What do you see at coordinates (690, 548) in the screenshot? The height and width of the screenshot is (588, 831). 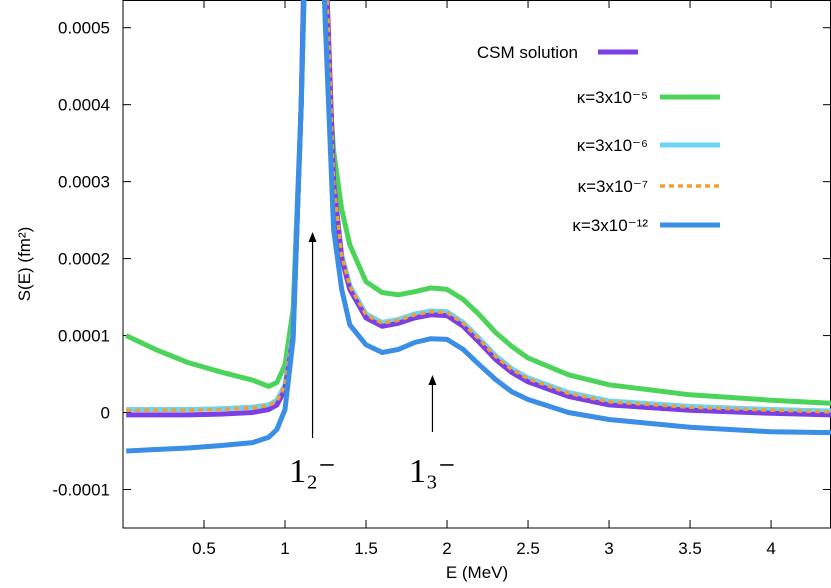 I see `x-tick-label: 3.5` at bounding box center [690, 548].